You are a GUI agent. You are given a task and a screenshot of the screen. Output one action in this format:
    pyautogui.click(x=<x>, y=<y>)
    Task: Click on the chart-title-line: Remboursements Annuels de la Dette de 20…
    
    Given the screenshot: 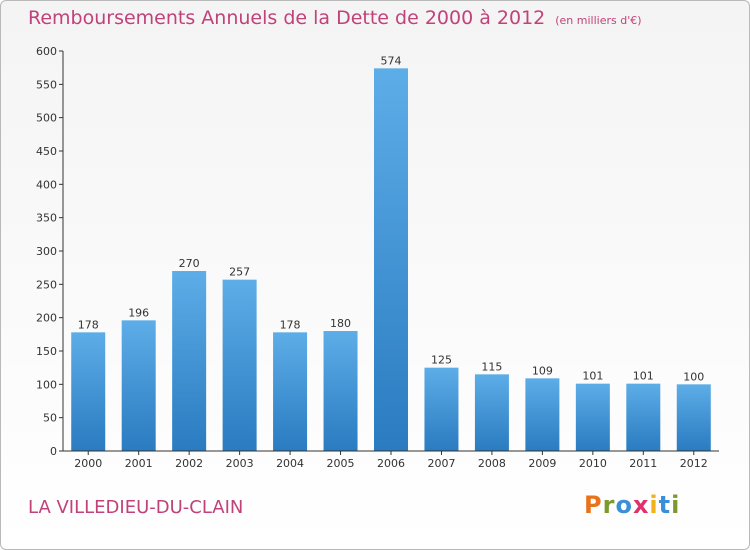 What is the action you would take?
    pyautogui.click(x=335, y=18)
    